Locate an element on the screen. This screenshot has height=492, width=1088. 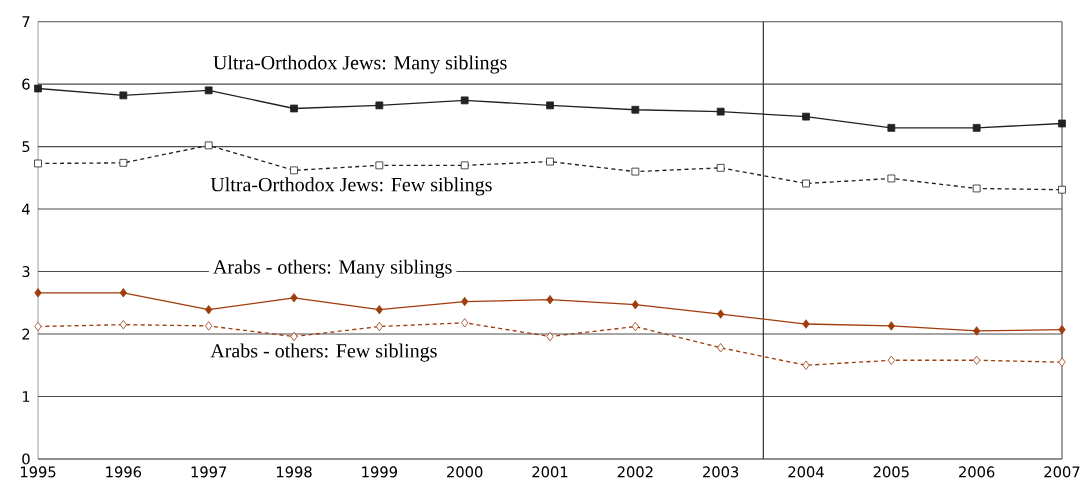
x-tick-label: 2001 is located at coordinates (550, 472).